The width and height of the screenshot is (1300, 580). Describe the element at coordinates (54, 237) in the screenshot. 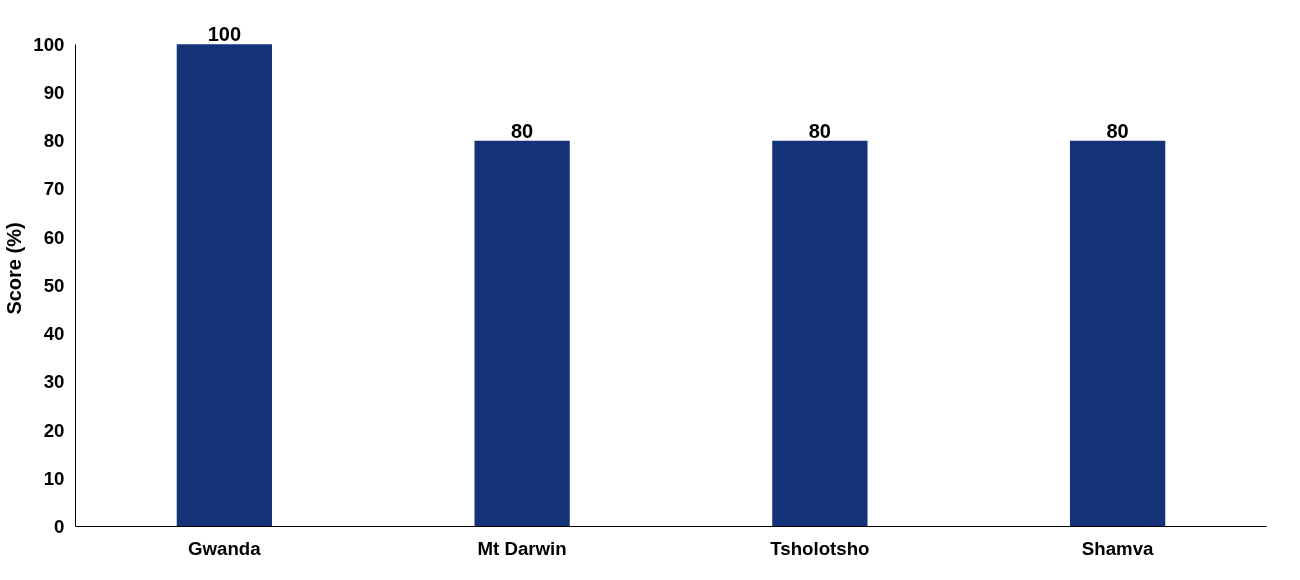

I see `y-tick-label: 60` at that location.